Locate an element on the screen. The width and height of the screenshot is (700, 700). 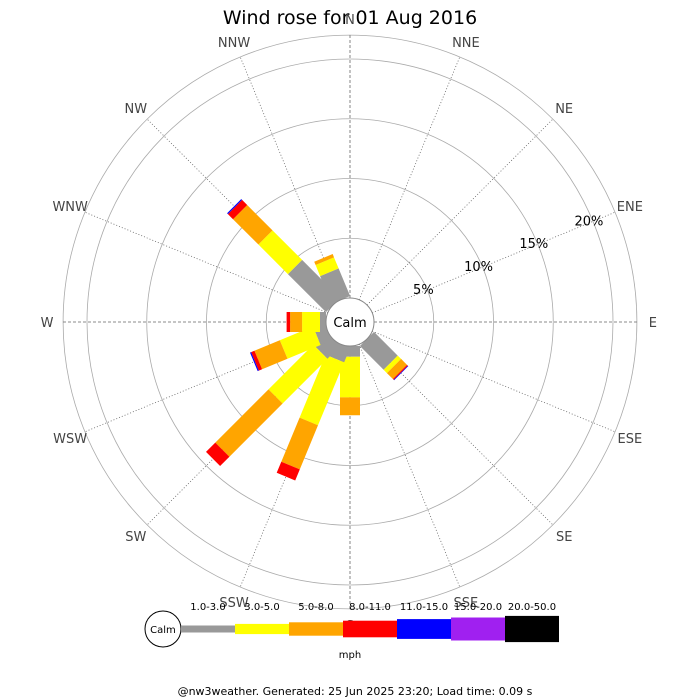
bar-WSW-8.0-11.0 is located at coordinates (257, 360).